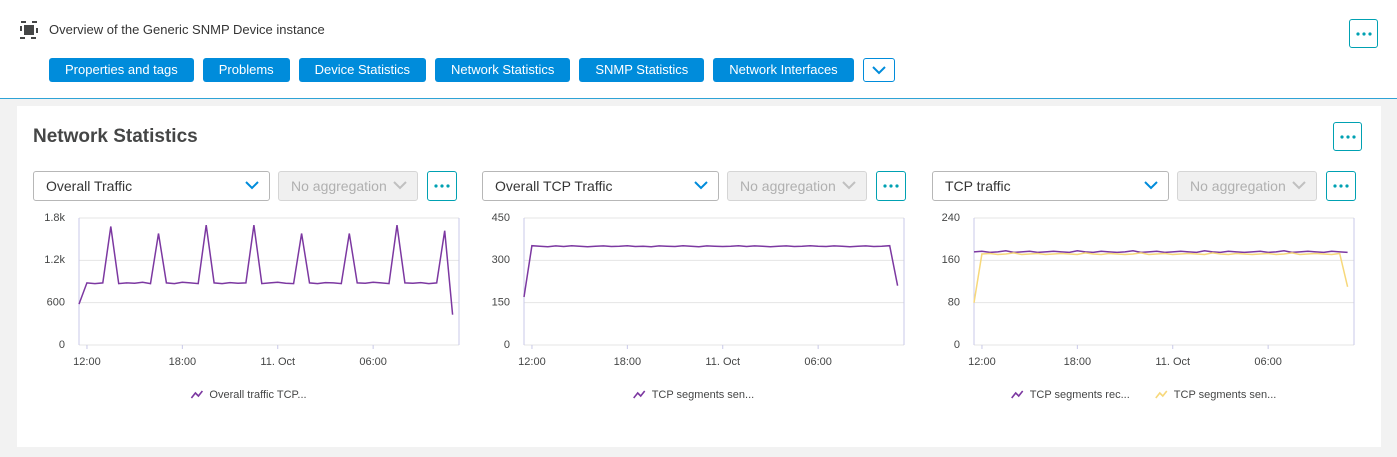 This screenshot has width=1397, height=457. What do you see at coordinates (89, 186) in the screenshot?
I see `metric-dropdown-text: Overall Traffic` at bounding box center [89, 186].